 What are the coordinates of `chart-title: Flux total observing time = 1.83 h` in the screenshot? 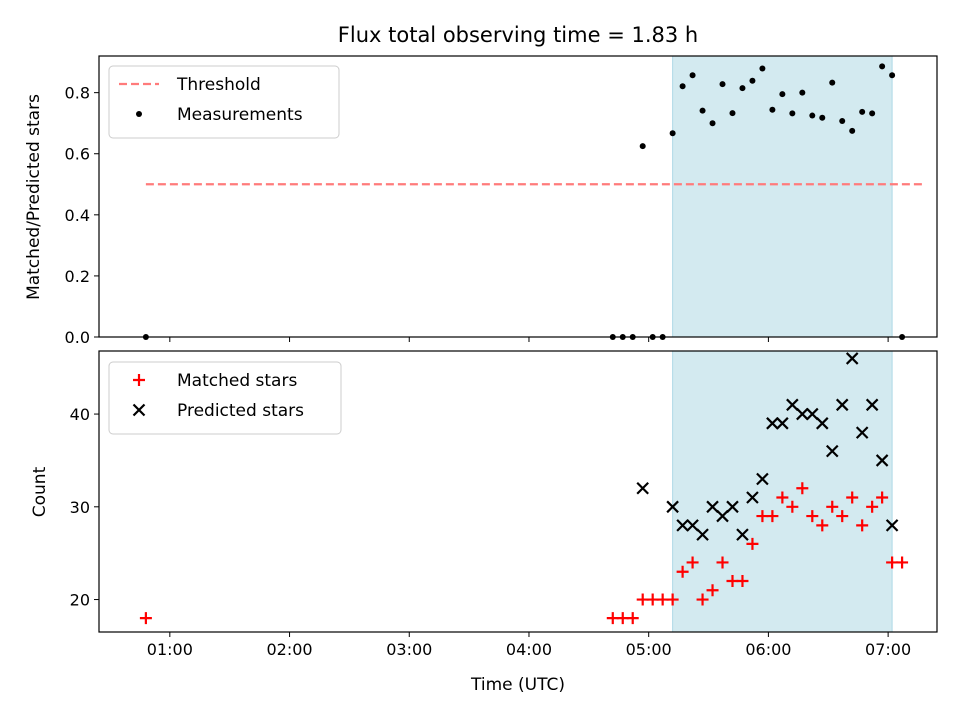 It's located at (518, 35).